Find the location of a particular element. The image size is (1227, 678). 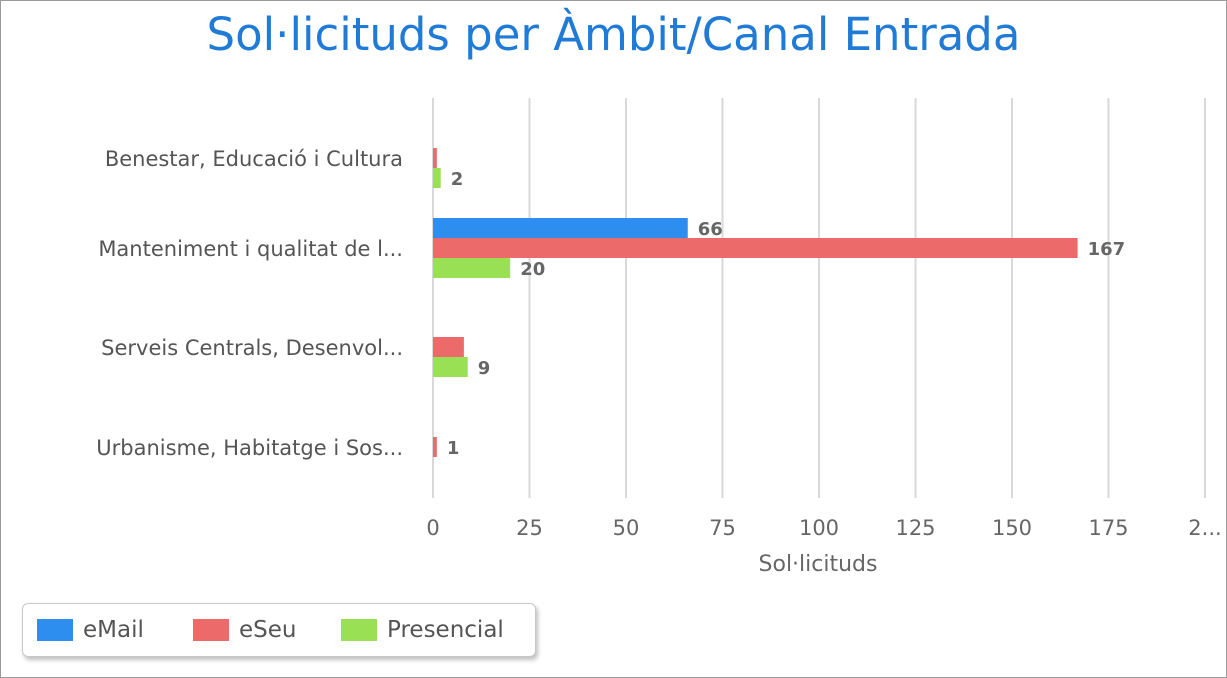

legend-label-presencial: Presencial is located at coordinates (445, 630).